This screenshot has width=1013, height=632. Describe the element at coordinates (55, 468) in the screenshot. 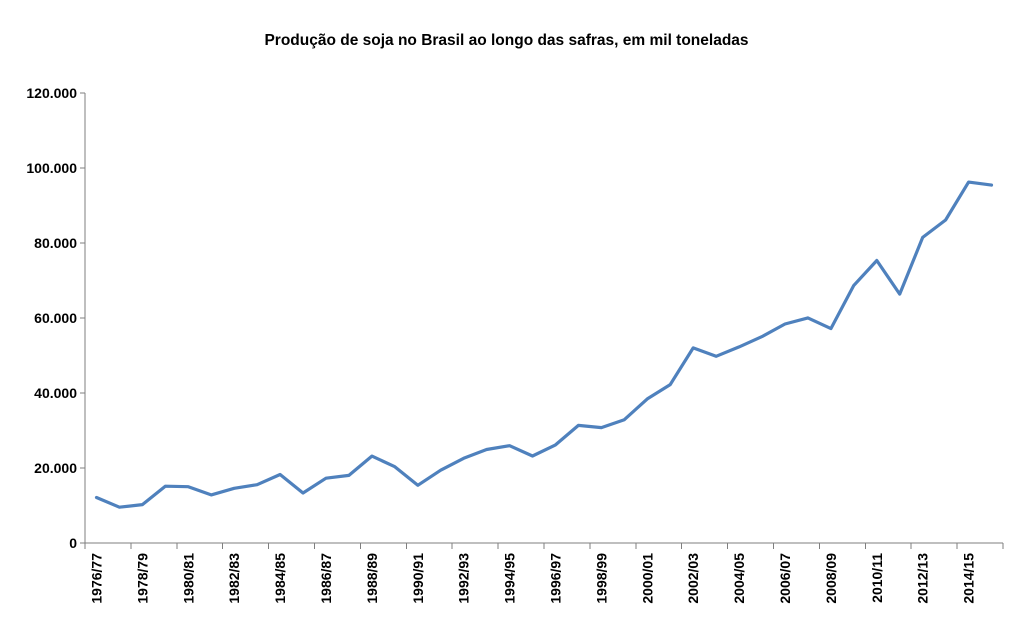

I see `y-axis-tick-label: 20.000` at that location.